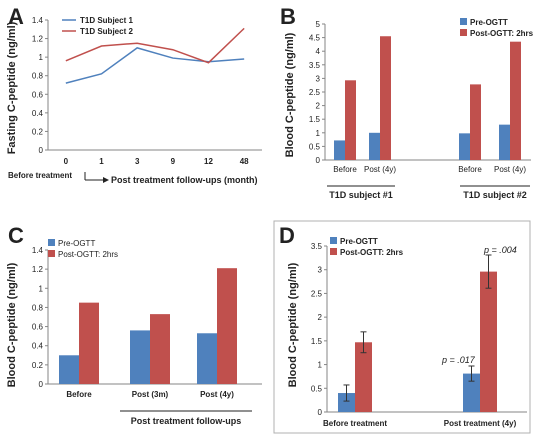 The width and height of the screenshot is (535, 444). I want to click on panel-a-y-tick-label: 0.2, so click(38, 131).